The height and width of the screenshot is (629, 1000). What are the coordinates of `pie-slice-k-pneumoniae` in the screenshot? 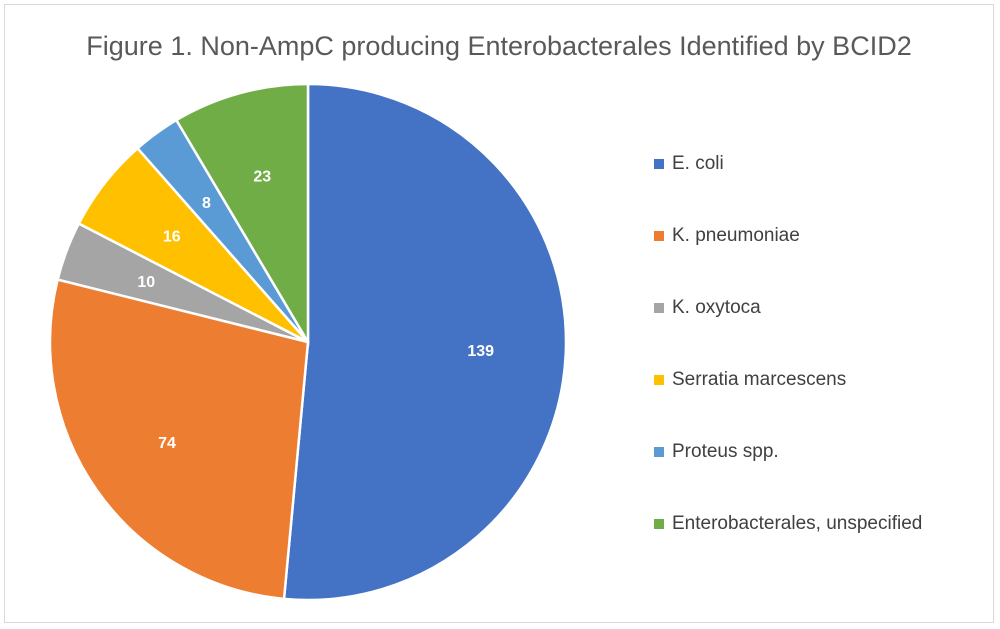 It's located at (179, 439).